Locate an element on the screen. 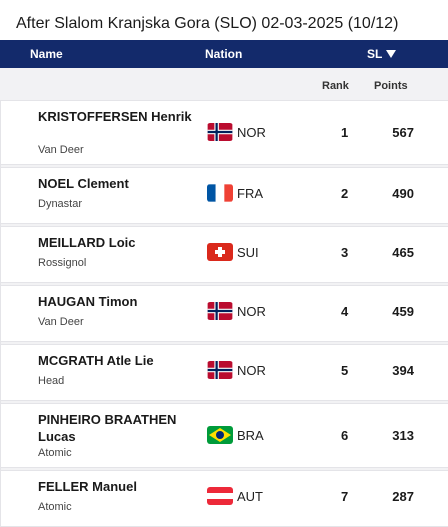 The height and width of the screenshot is (527, 448). athlete-sponsor: Dynastar is located at coordinates (60, 204).